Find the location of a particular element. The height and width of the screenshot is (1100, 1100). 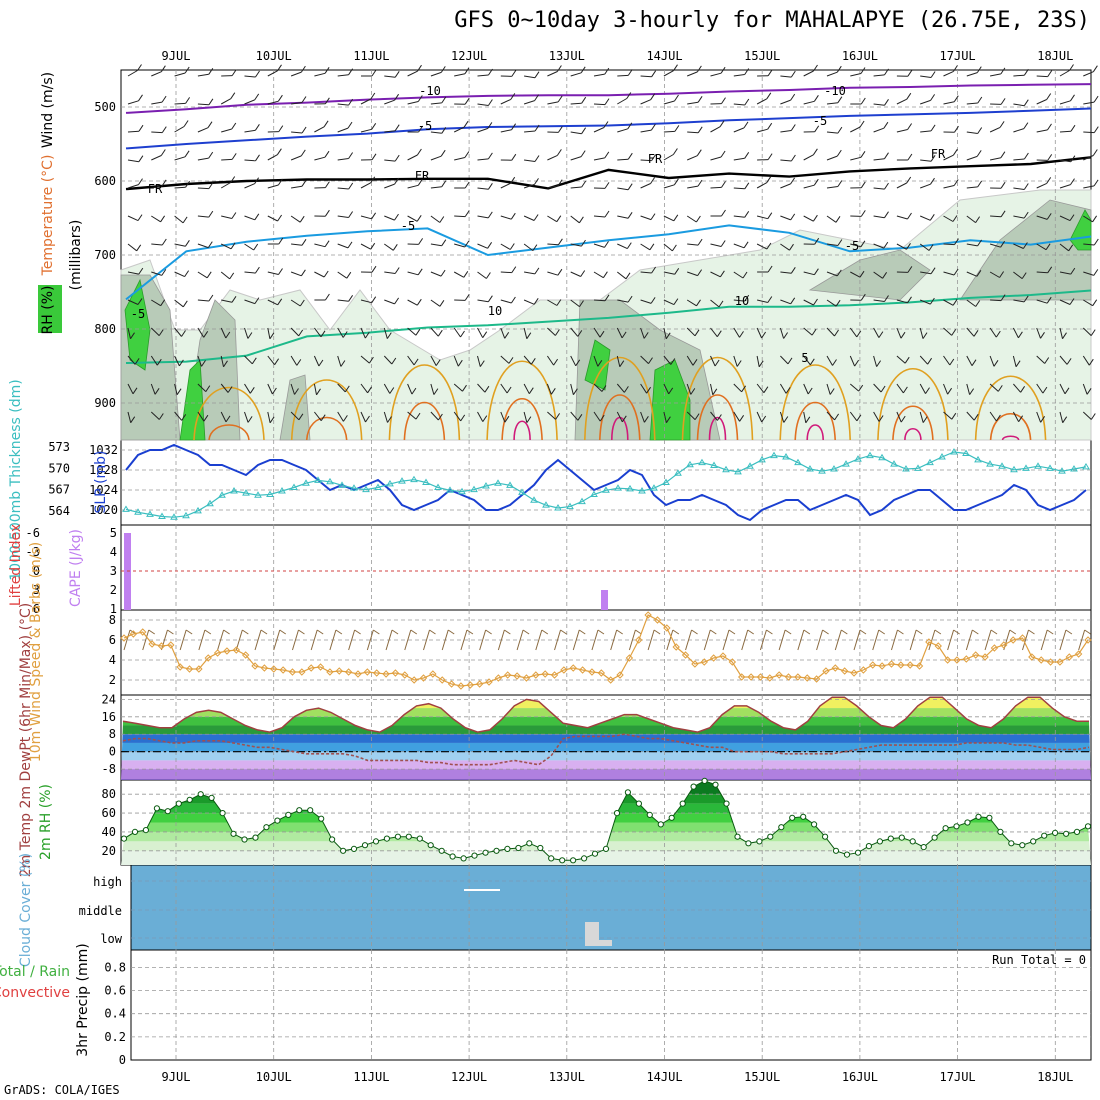

isotherm-value-label: -10 is located at coordinates (835, 91).